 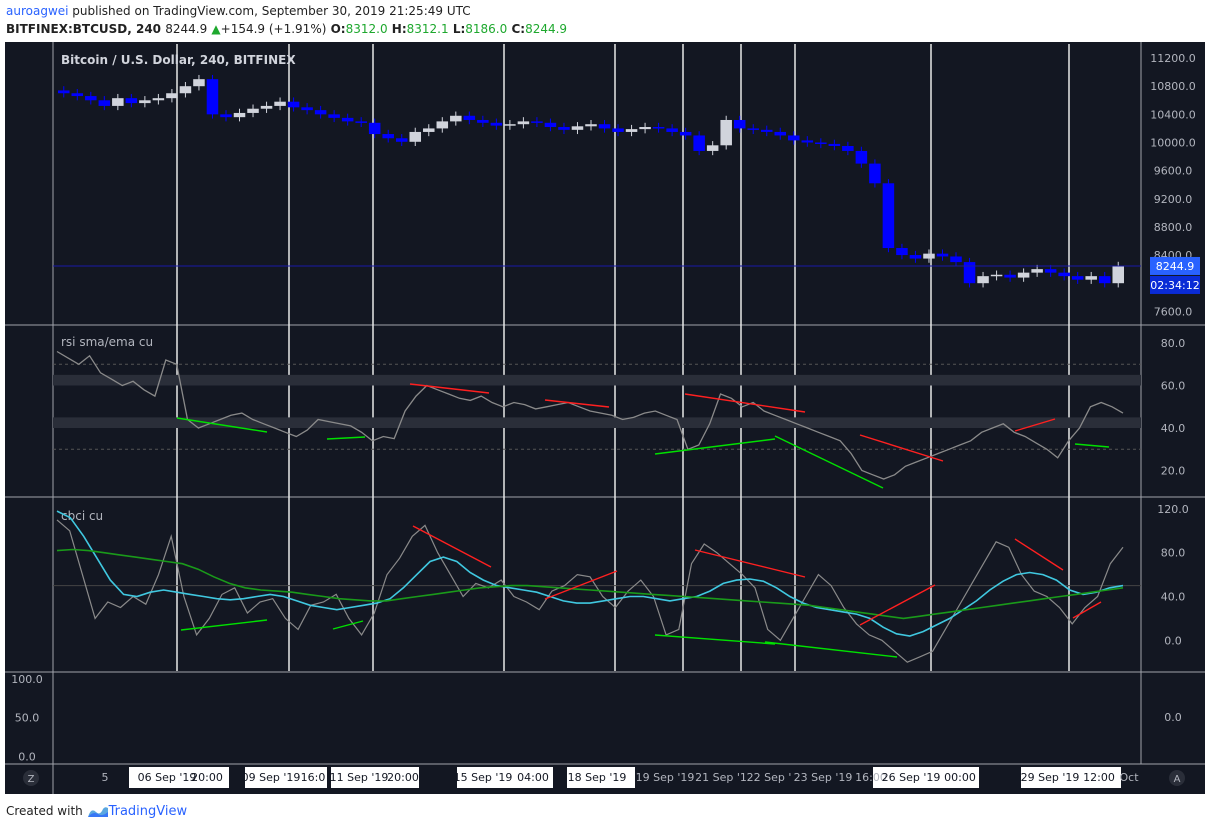 I want to click on close-label: C:, so click(x=518, y=29).